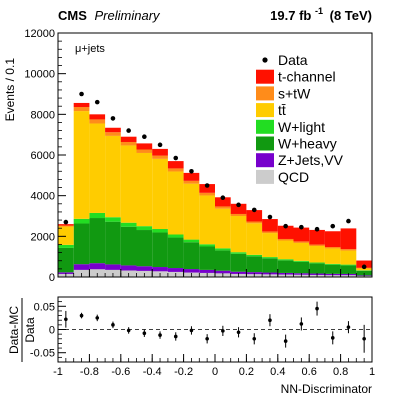  I want to click on status-label: Preliminary, so click(128, 15).